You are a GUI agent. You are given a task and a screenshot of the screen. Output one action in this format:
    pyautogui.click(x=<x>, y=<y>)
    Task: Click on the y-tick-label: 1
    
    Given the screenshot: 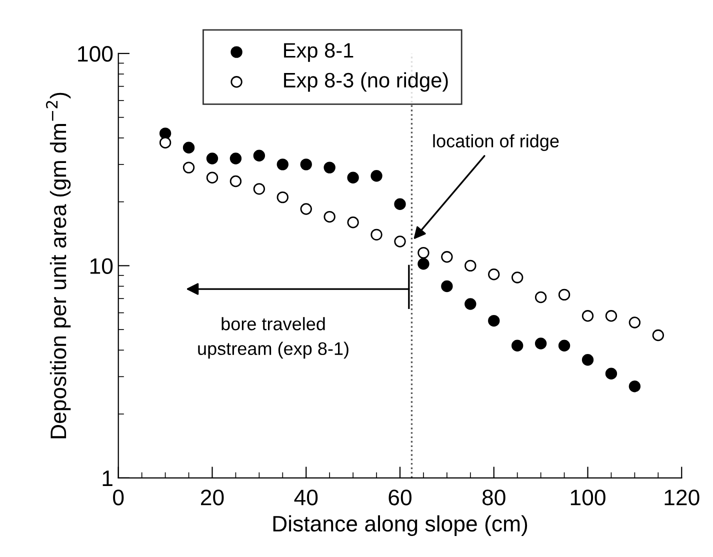 What is the action you would take?
    pyautogui.click(x=107, y=478)
    